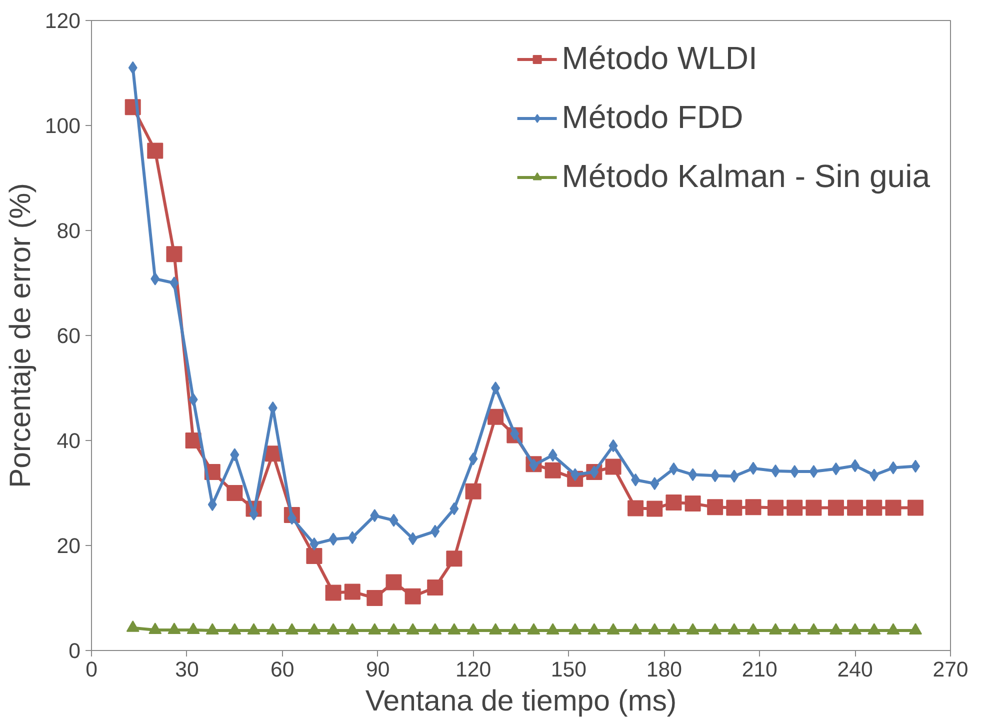 This screenshot has height=723, width=982. I want to click on x-tick-label: 0, so click(92, 670).